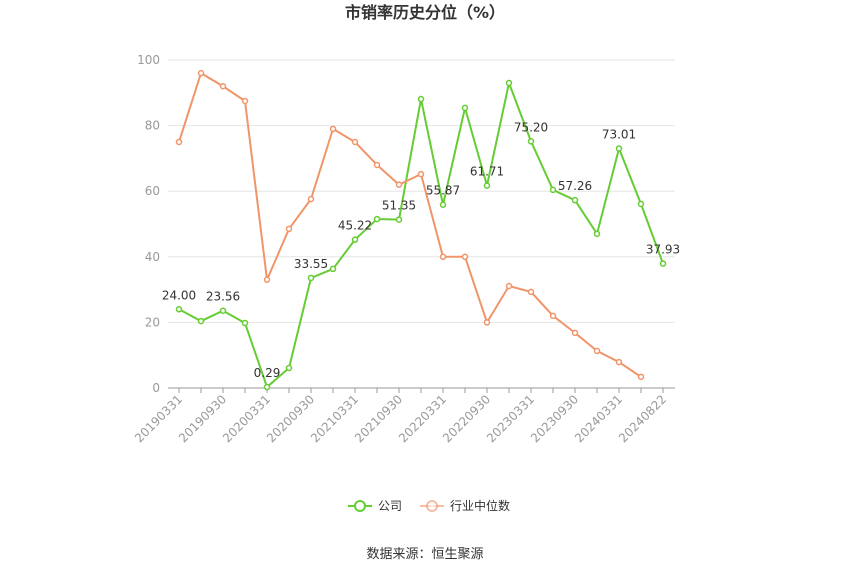  Describe the element at coordinates (425, 12) in the screenshot. I see `chart-title: 市销率历史分位（%）` at that location.